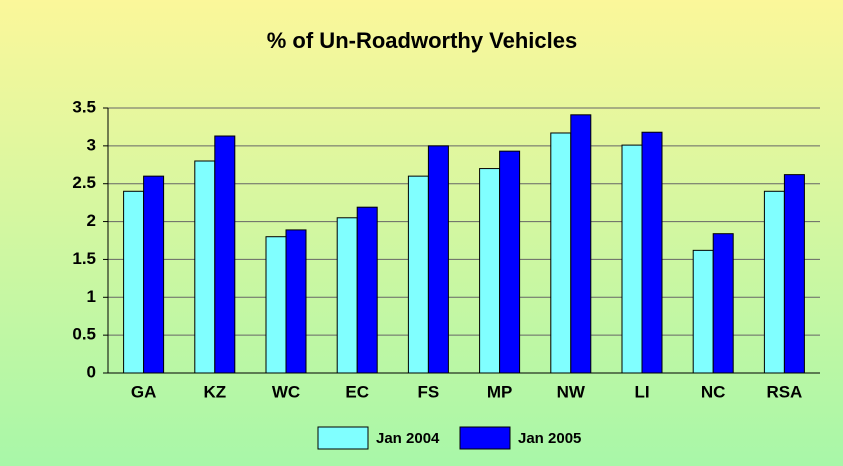 This screenshot has width=843, height=466. I want to click on x-tick-label: EC, so click(357, 391).